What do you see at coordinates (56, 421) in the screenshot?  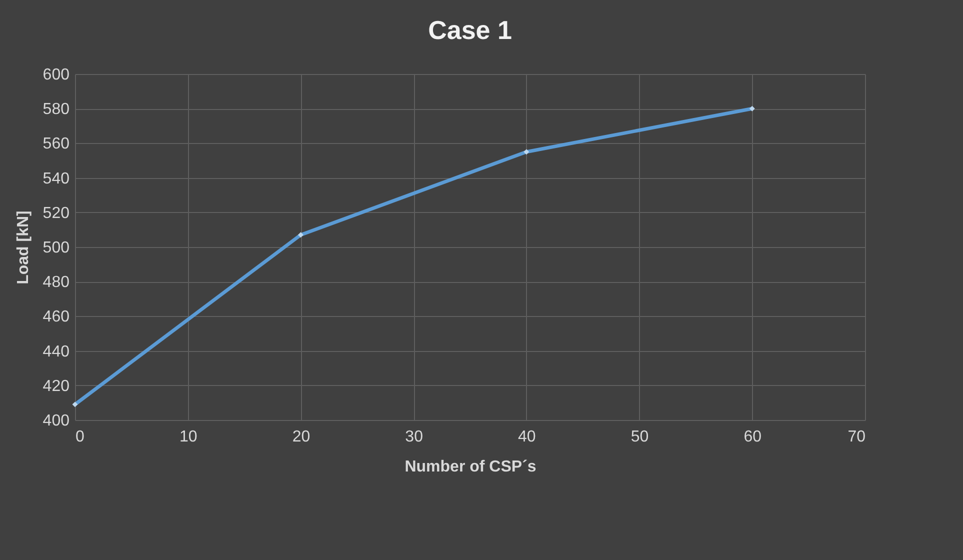 I see `y-tick-label: 400` at bounding box center [56, 421].